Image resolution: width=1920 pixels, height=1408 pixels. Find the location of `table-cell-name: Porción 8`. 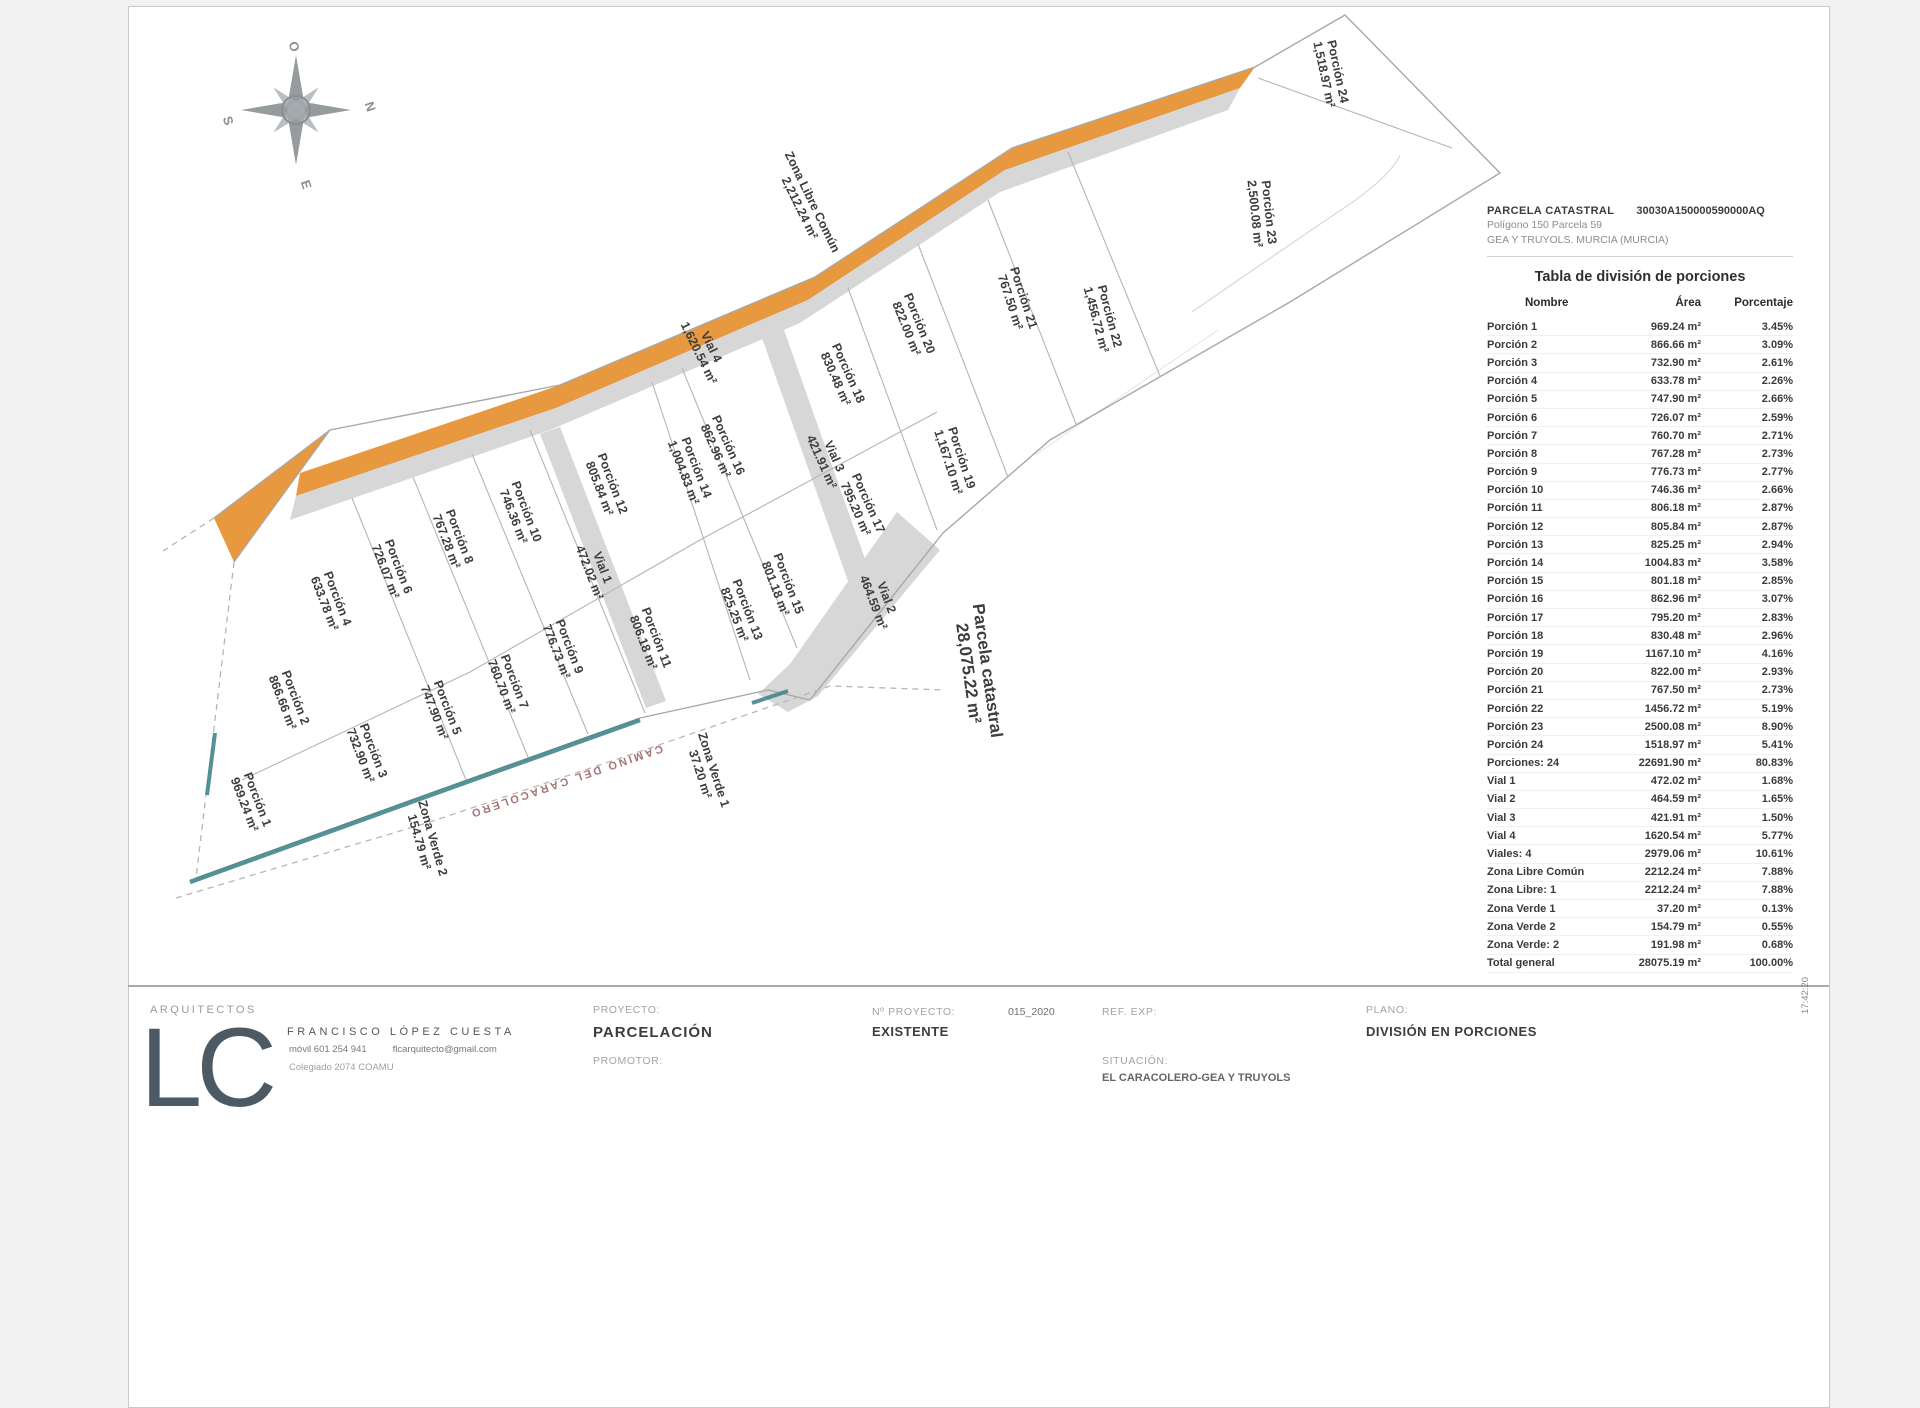

table-cell-name: Porción 8 is located at coordinates (1512, 453).